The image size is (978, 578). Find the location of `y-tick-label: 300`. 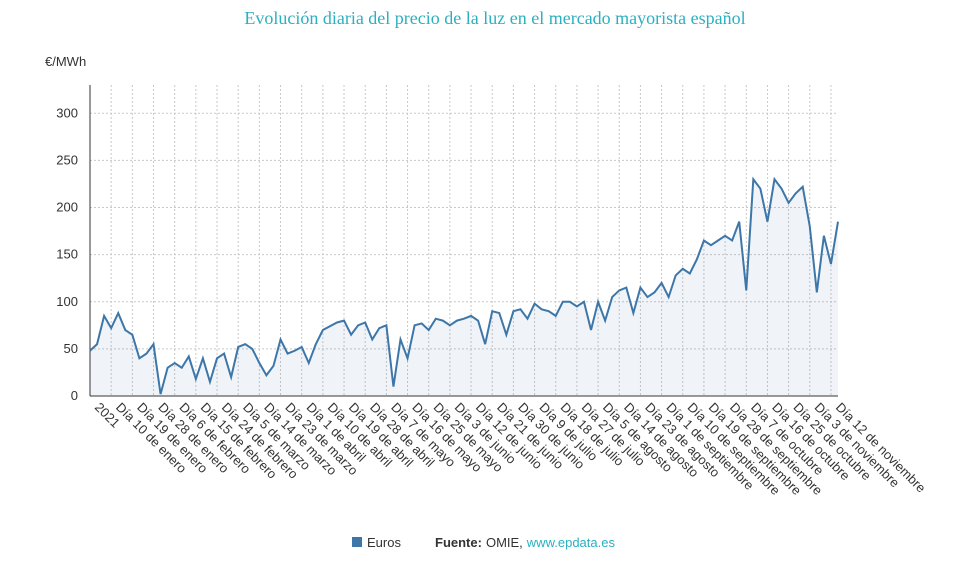

y-tick-label: 300 is located at coordinates (67, 112).